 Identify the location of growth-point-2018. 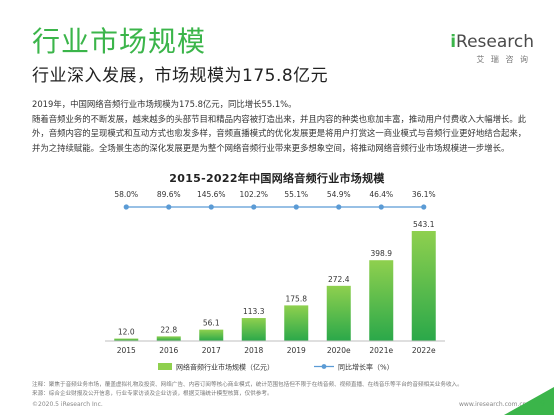
(254, 207).